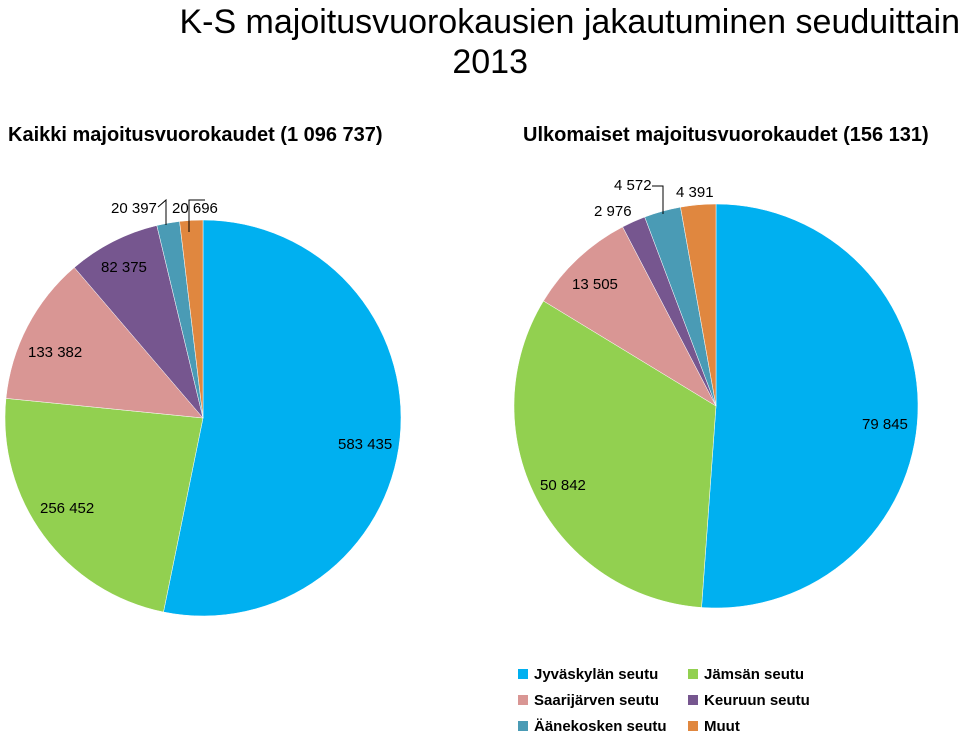  Describe the element at coordinates (124, 267) in the screenshot. I see `data-label: 82 375` at that location.